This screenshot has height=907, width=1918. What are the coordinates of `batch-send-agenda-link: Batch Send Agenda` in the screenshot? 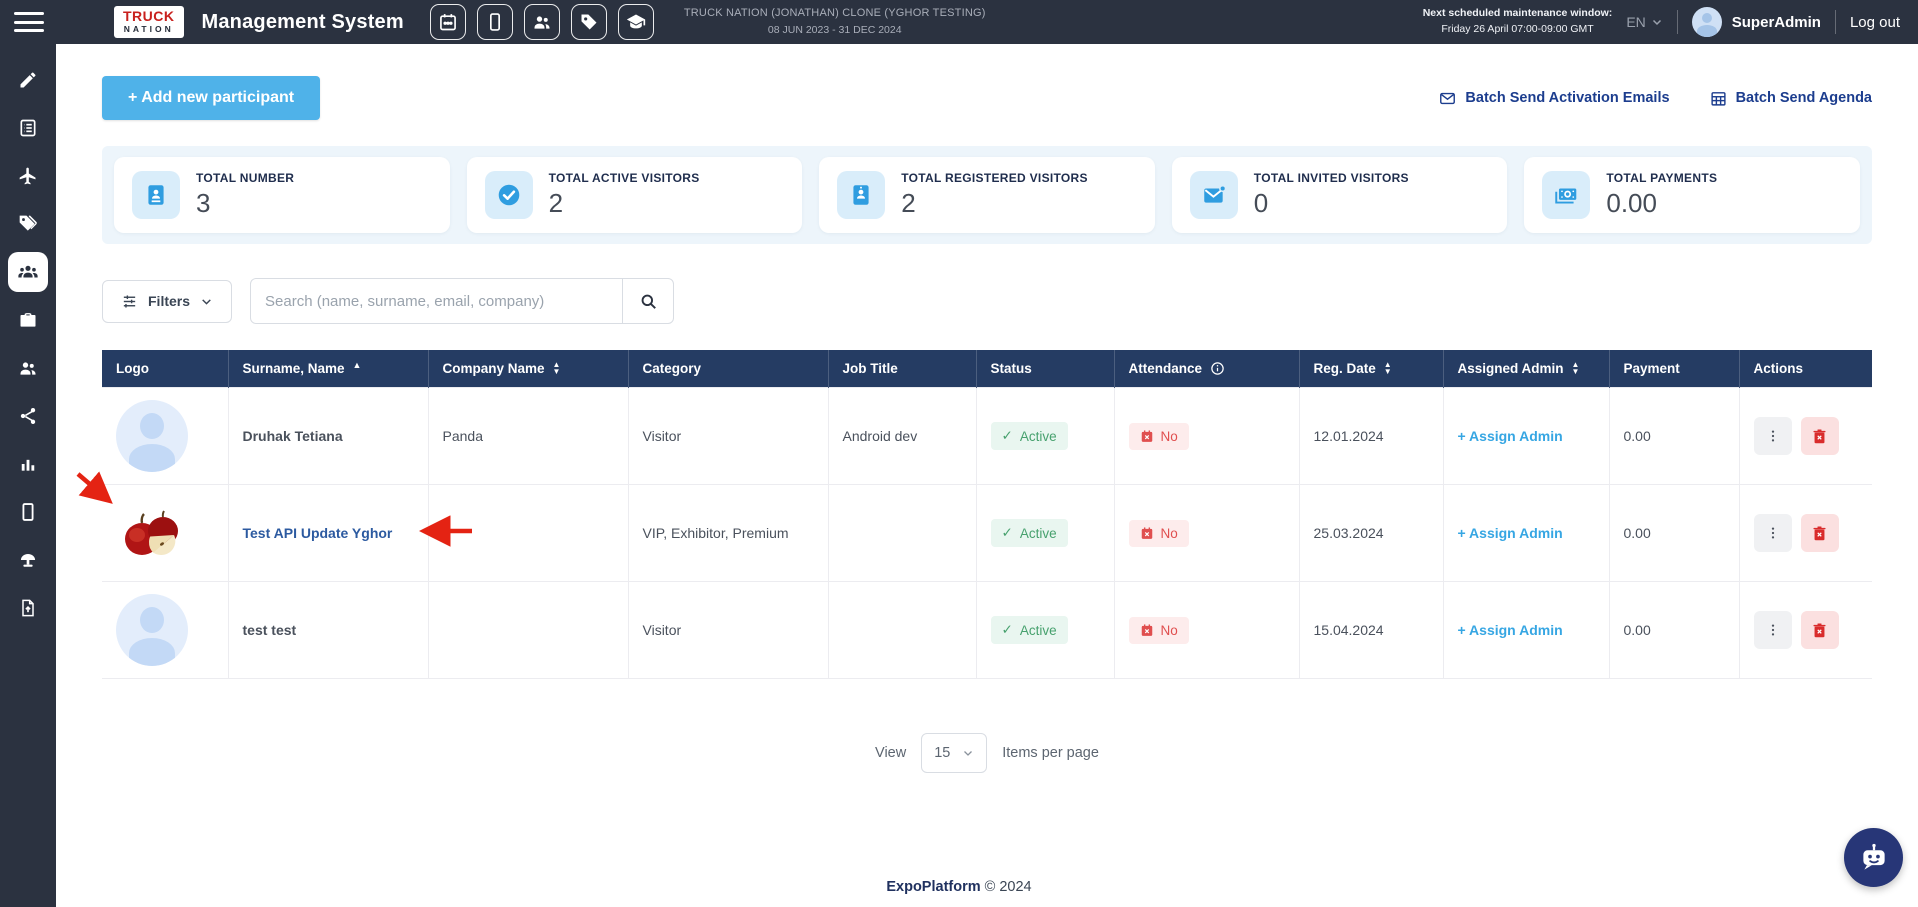 It's located at (1791, 98).